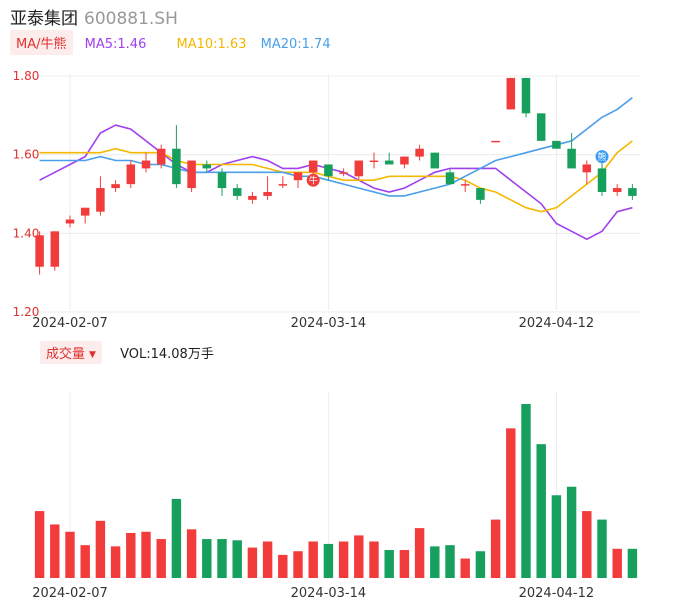  I want to click on y-tick-label: 1.60, so click(26, 155).